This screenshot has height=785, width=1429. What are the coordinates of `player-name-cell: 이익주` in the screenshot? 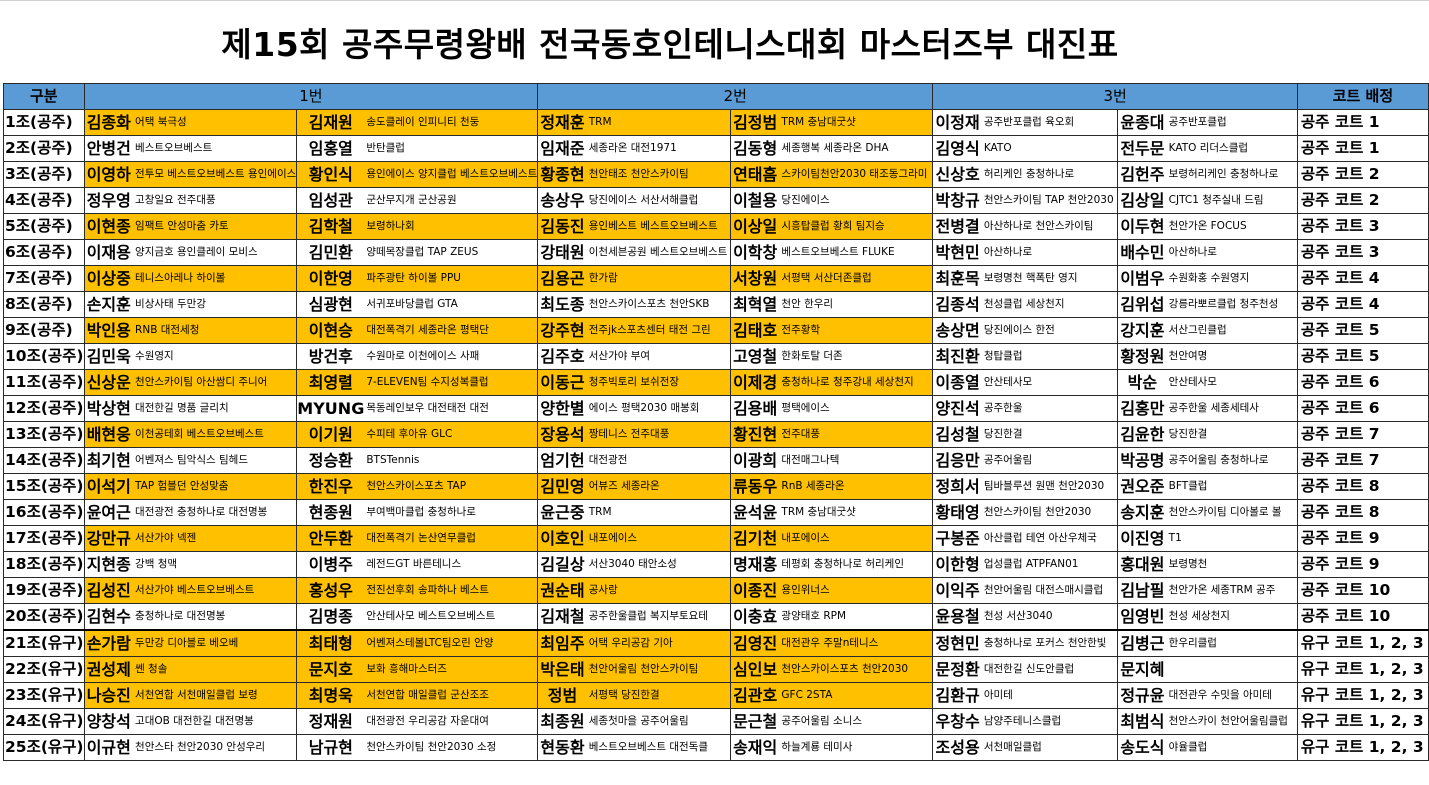 It's located at (957, 590).